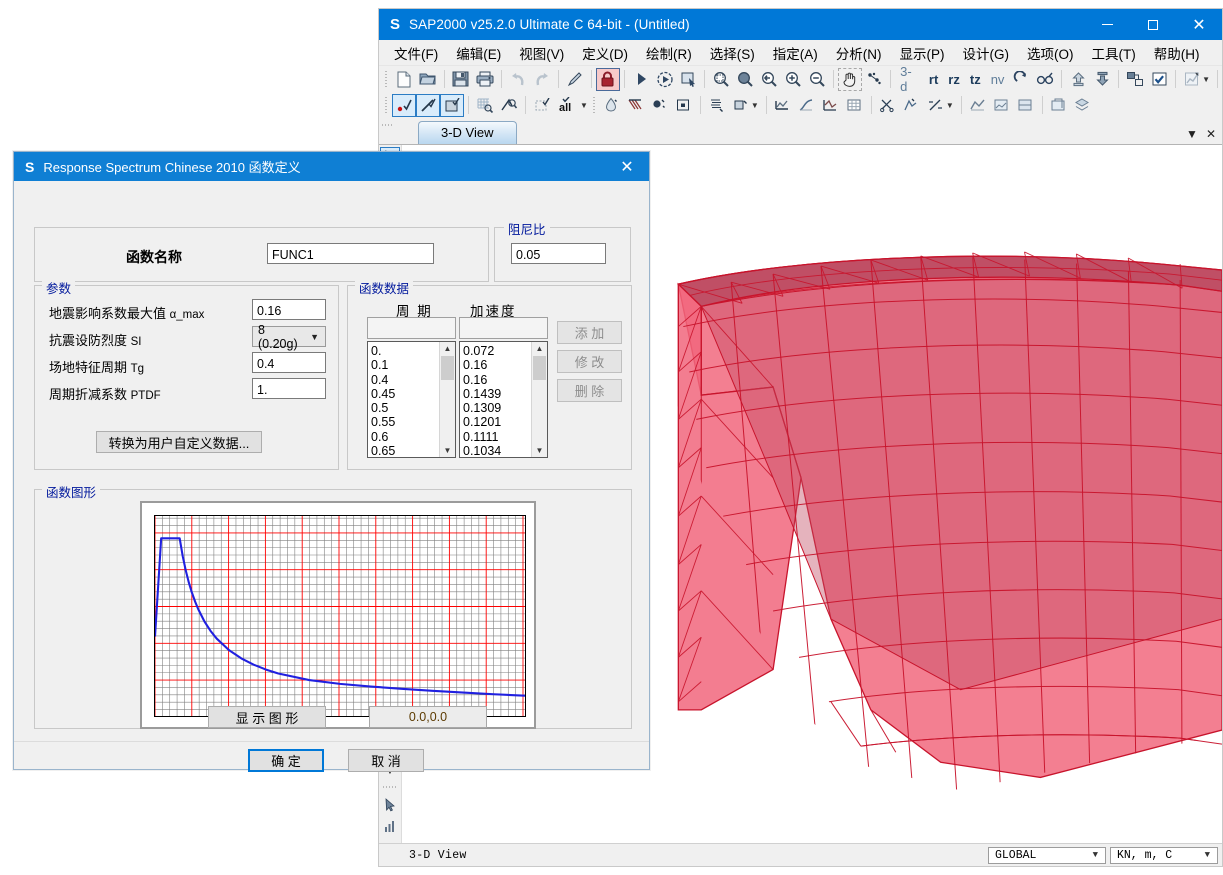 This screenshot has height=875, width=1223. I want to click on assign-joint-loads-button, so click(612, 105).